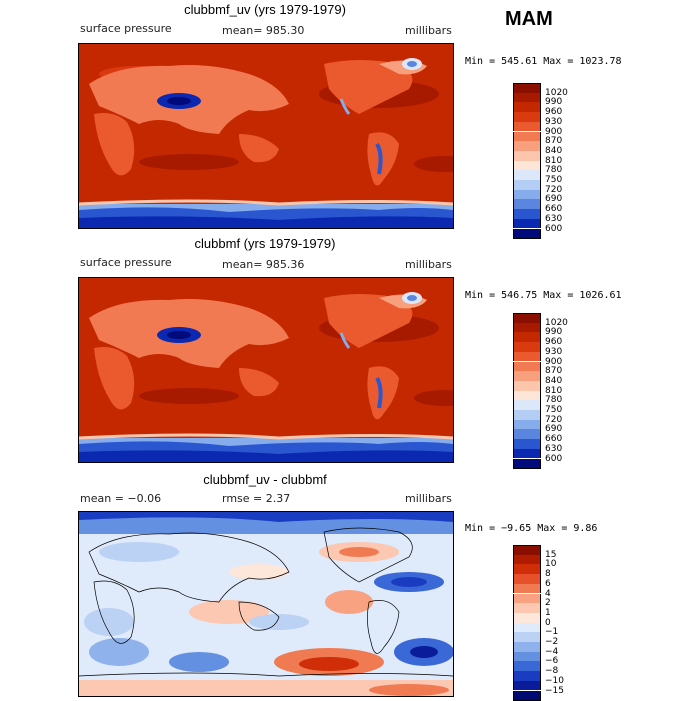 This screenshot has height=701, width=700. What do you see at coordinates (120, 498) in the screenshot?
I see `panel-3-left-label: mean = −0.06` at bounding box center [120, 498].